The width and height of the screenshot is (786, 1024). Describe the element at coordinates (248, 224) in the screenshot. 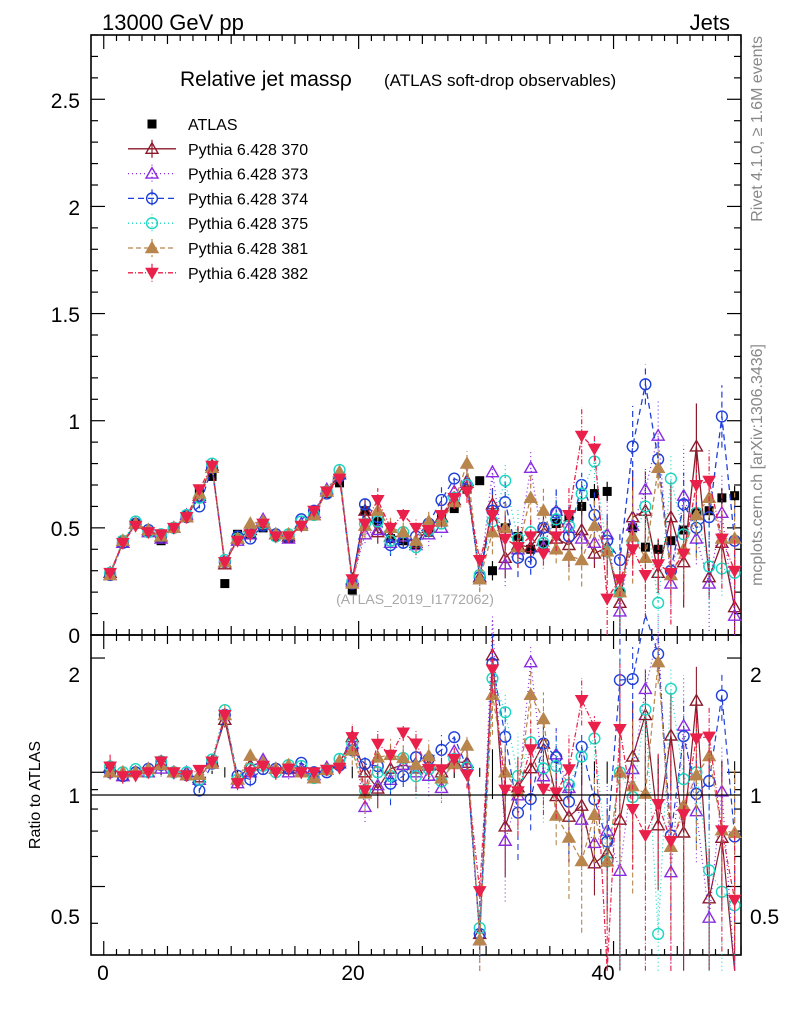

I see `legend-label-mc-4: Pythia 6.428 375` at that location.